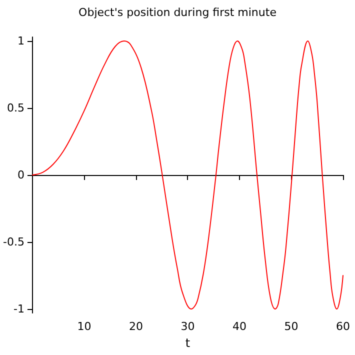  Describe the element at coordinates (20, 41) in the screenshot. I see `y-tick-label: 1` at that location.